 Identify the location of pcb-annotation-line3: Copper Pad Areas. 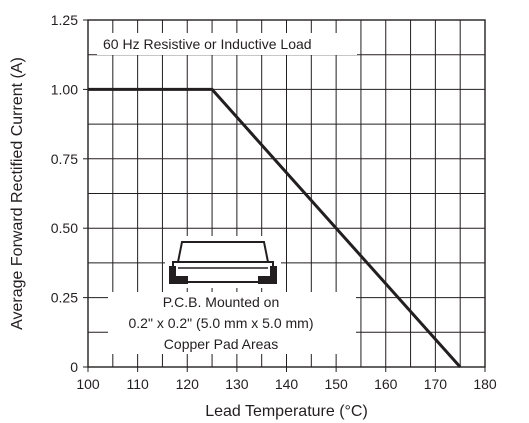
(221, 344).